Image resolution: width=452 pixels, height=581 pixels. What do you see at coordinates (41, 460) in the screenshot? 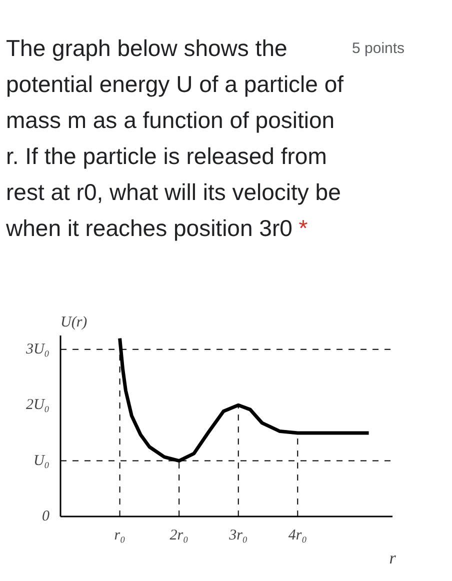
I see `y-tick-label: U₀` at bounding box center [41, 460].